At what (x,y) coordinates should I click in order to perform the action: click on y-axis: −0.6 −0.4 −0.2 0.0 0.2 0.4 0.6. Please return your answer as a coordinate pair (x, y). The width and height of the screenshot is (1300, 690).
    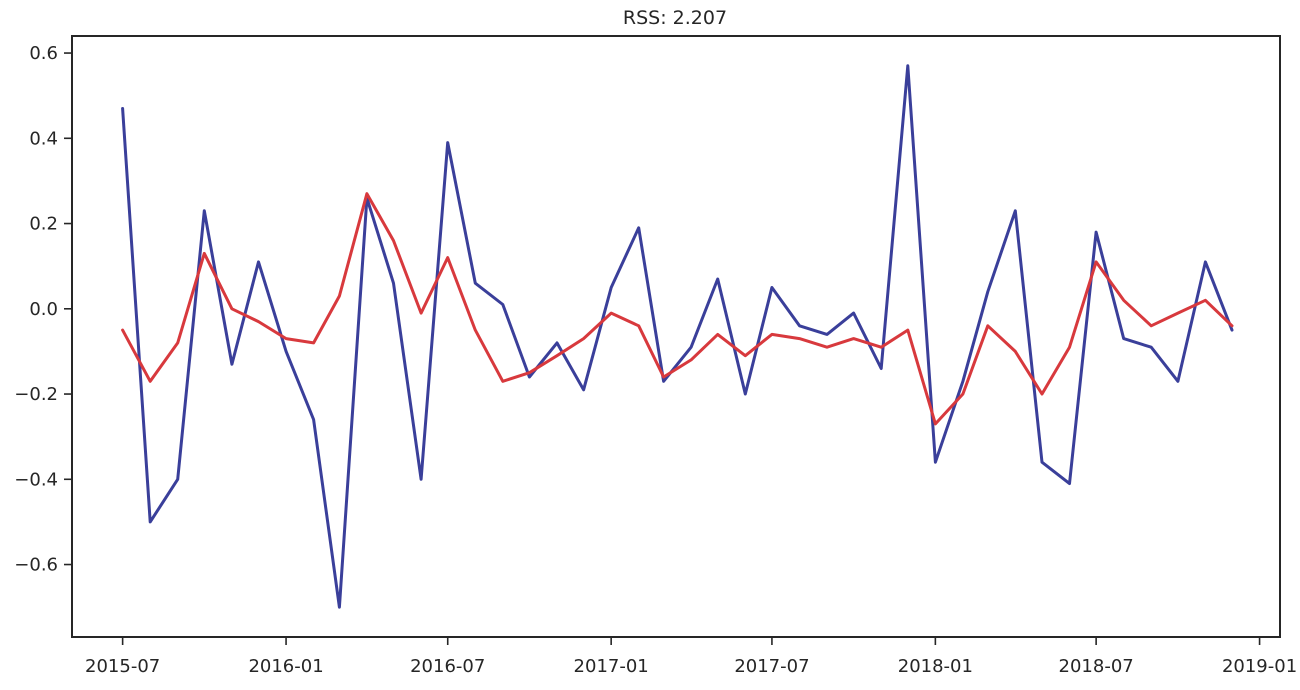
    Looking at the image, I should click on (43, 309).